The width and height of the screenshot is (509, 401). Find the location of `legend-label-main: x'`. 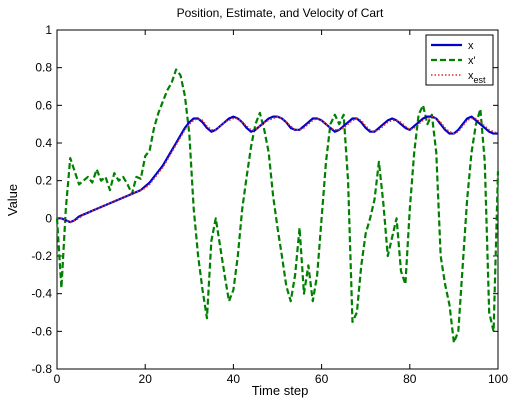

legend-label-main: x' is located at coordinates (472, 61).